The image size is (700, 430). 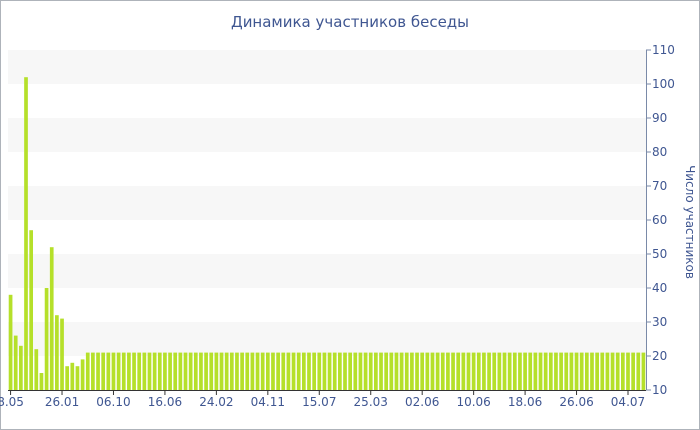 What do you see at coordinates (659, 356) in the screenshot?
I see `y-tick-label: 20` at bounding box center [659, 356].